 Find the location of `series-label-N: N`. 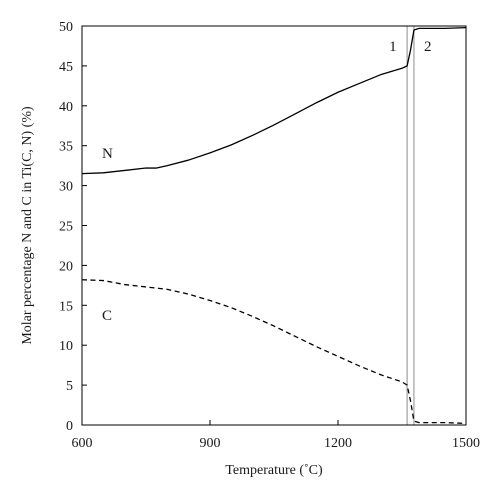

series-label-N: N is located at coordinates (107, 154).